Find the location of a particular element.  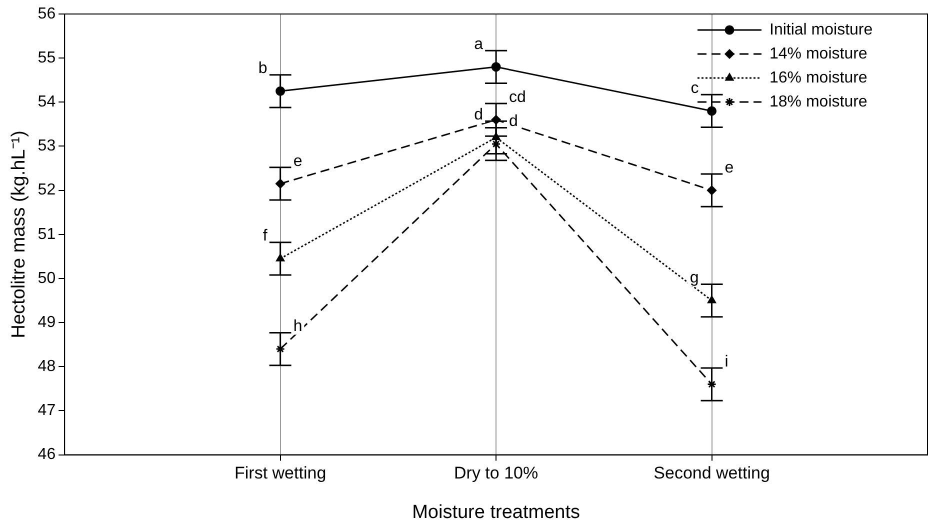

y-tick-label: 53 is located at coordinates (47, 146).